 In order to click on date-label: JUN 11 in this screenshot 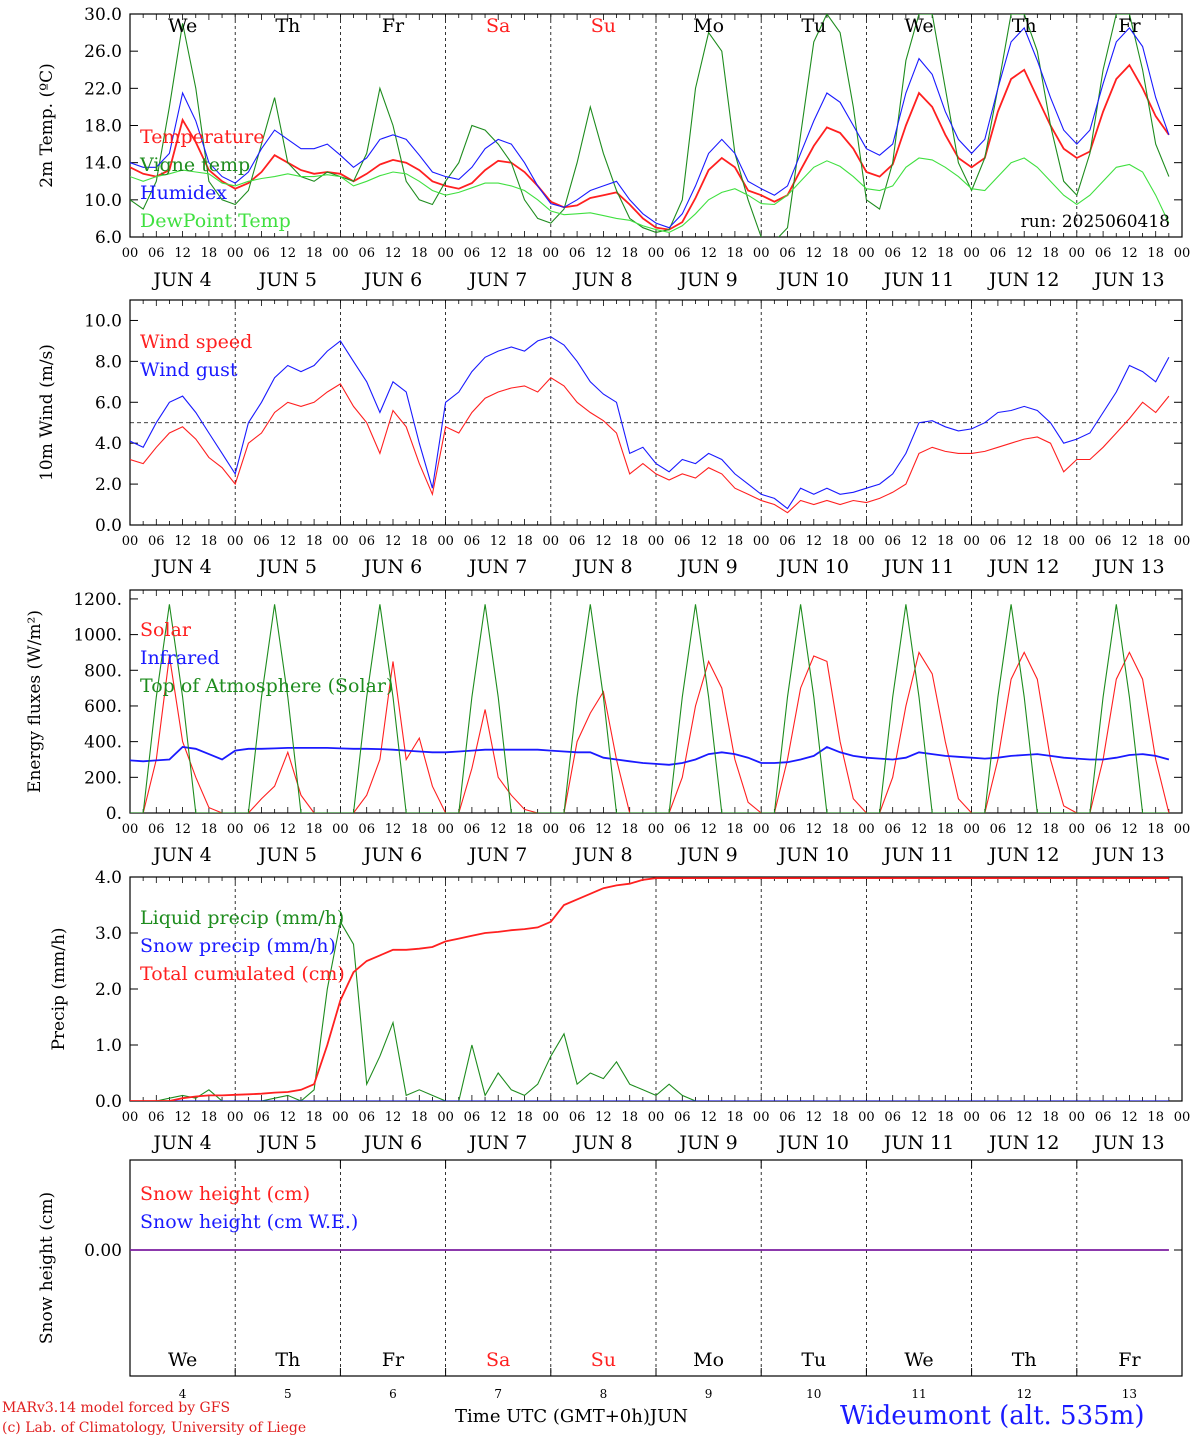, I will do `click(918, 855)`.